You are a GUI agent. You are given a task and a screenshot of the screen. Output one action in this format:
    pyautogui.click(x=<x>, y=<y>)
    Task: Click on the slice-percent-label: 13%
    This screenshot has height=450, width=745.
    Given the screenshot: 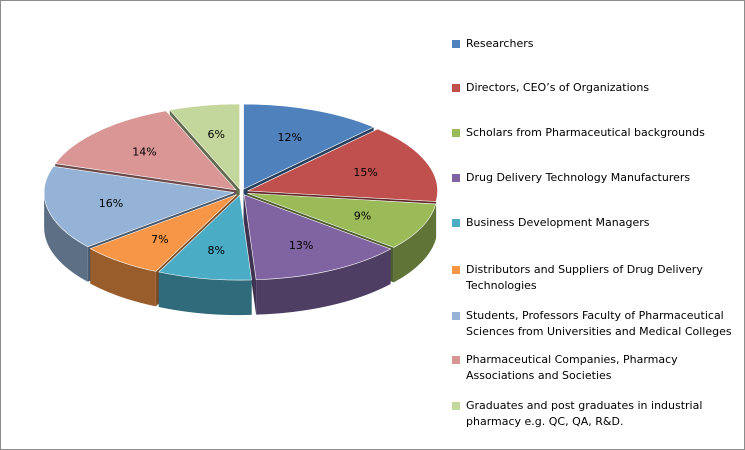 What is the action you would take?
    pyautogui.click(x=301, y=245)
    